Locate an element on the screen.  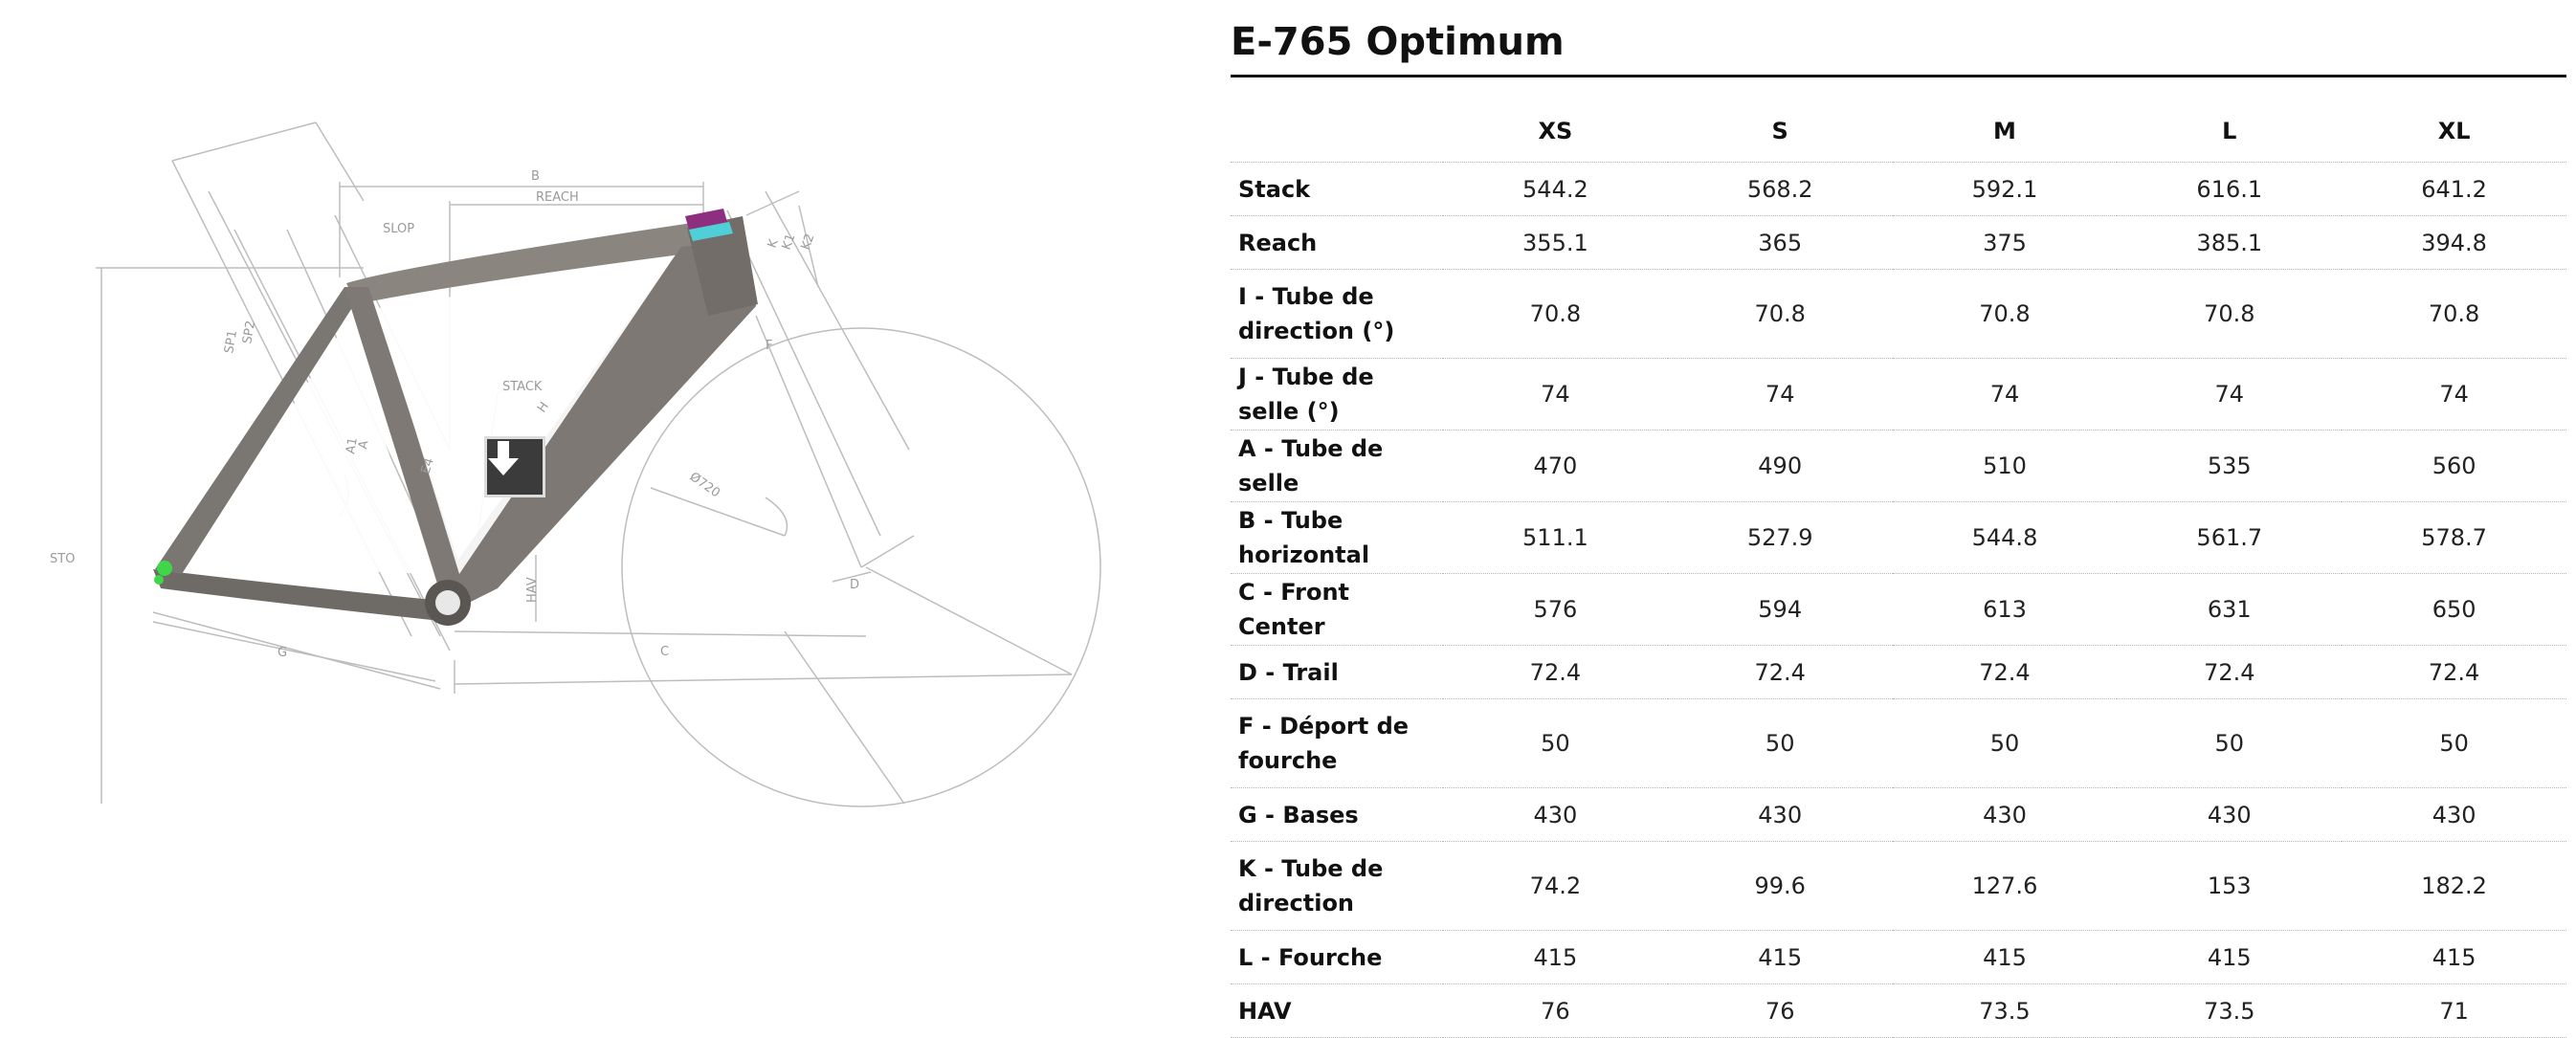
table-cell: 76 is located at coordinates (1780, 1011).